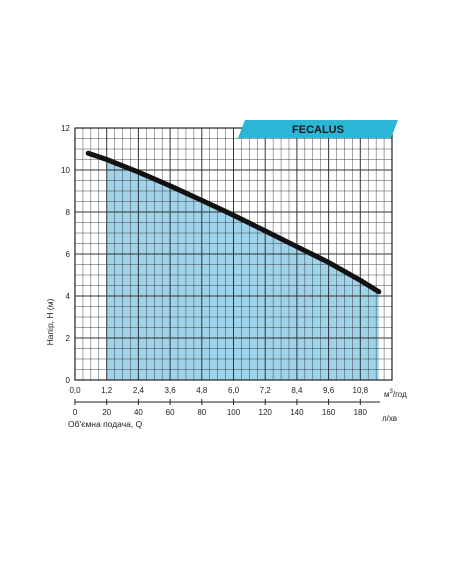 The width and height of the screenshot is (452, 584). Describe the element at coordinates (106, 412) in the screenshot. I see `x-tick-label-lmin: 20` at that location.